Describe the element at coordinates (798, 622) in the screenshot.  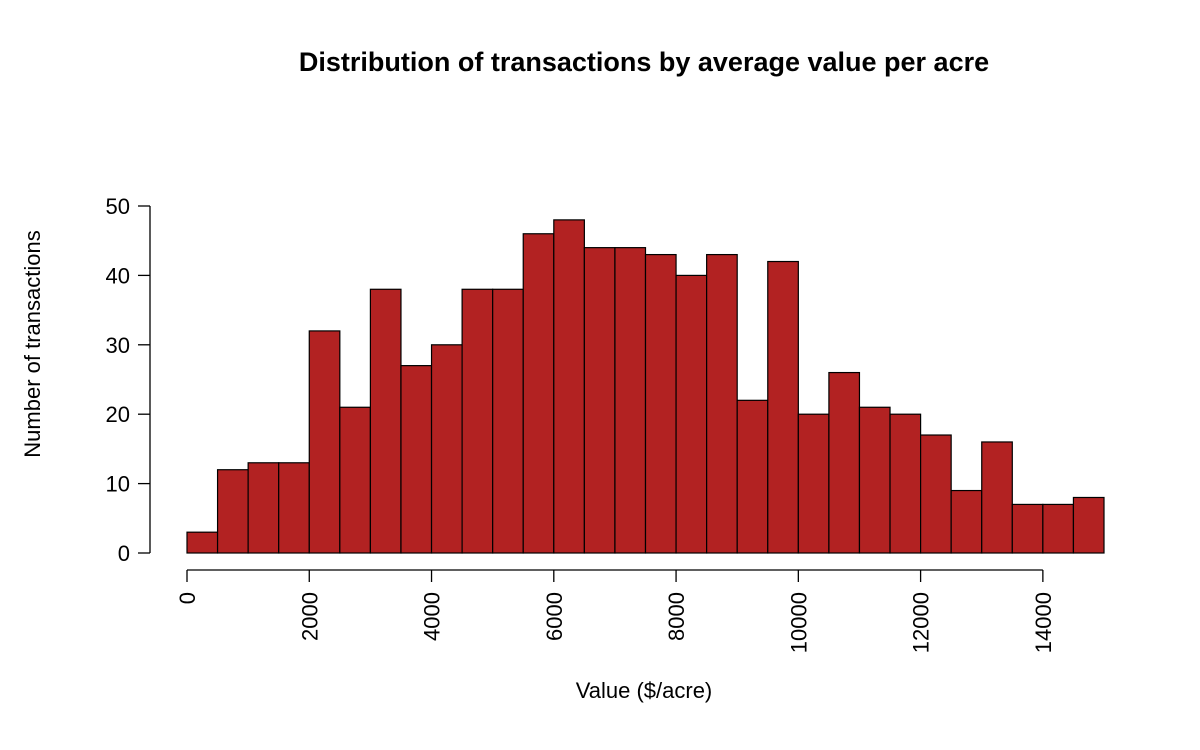
I see `x-tick-label: 10000` at that location.